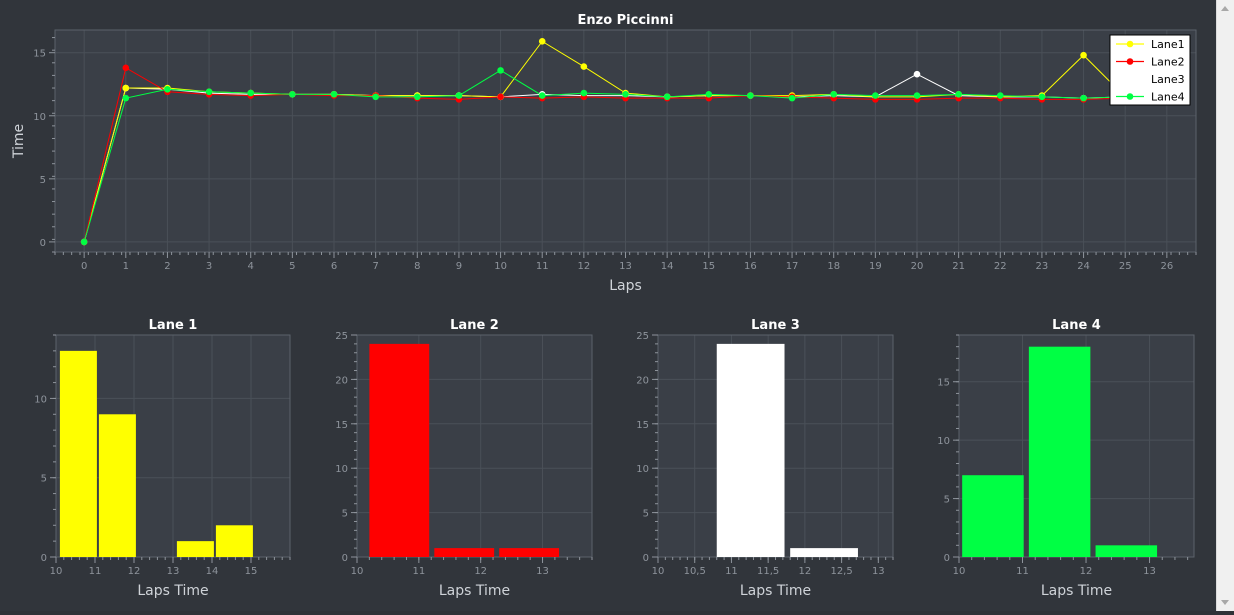 The width and height of the screenshot is (1234, 615). I want to click on lane-3-xtick-label: 11, so click(731, 571).